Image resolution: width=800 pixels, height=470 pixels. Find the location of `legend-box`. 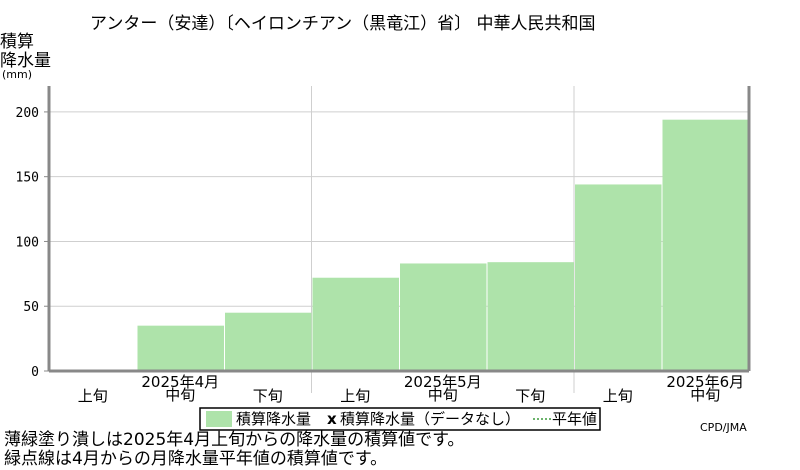

legend-box is located at coordinates (400, 419).